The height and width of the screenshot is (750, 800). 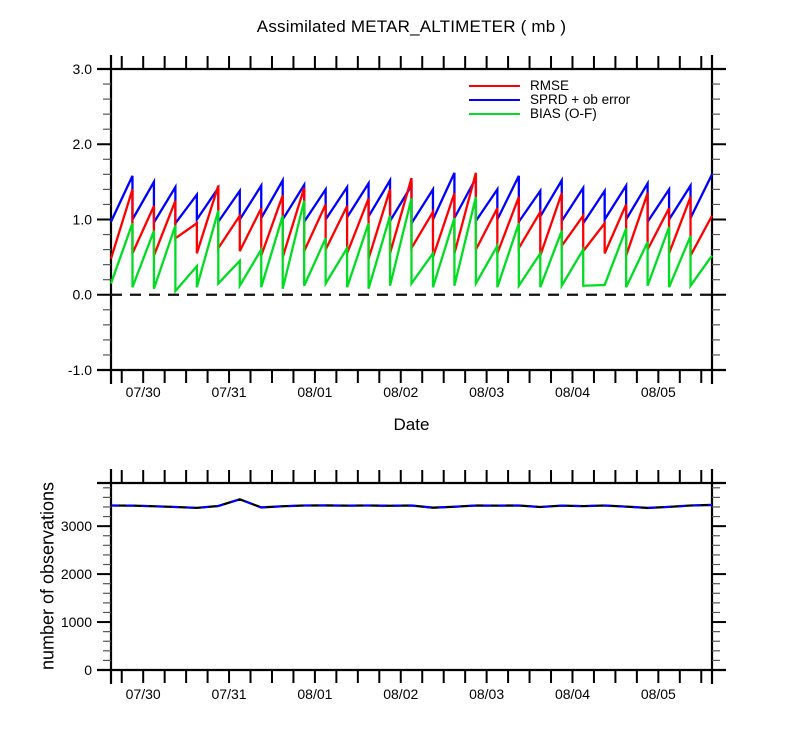 What do you see at coordinates (494, 86) in the screenshot?
I see `legend-swatch-rmse-icon` at bounding box center [494, 86].